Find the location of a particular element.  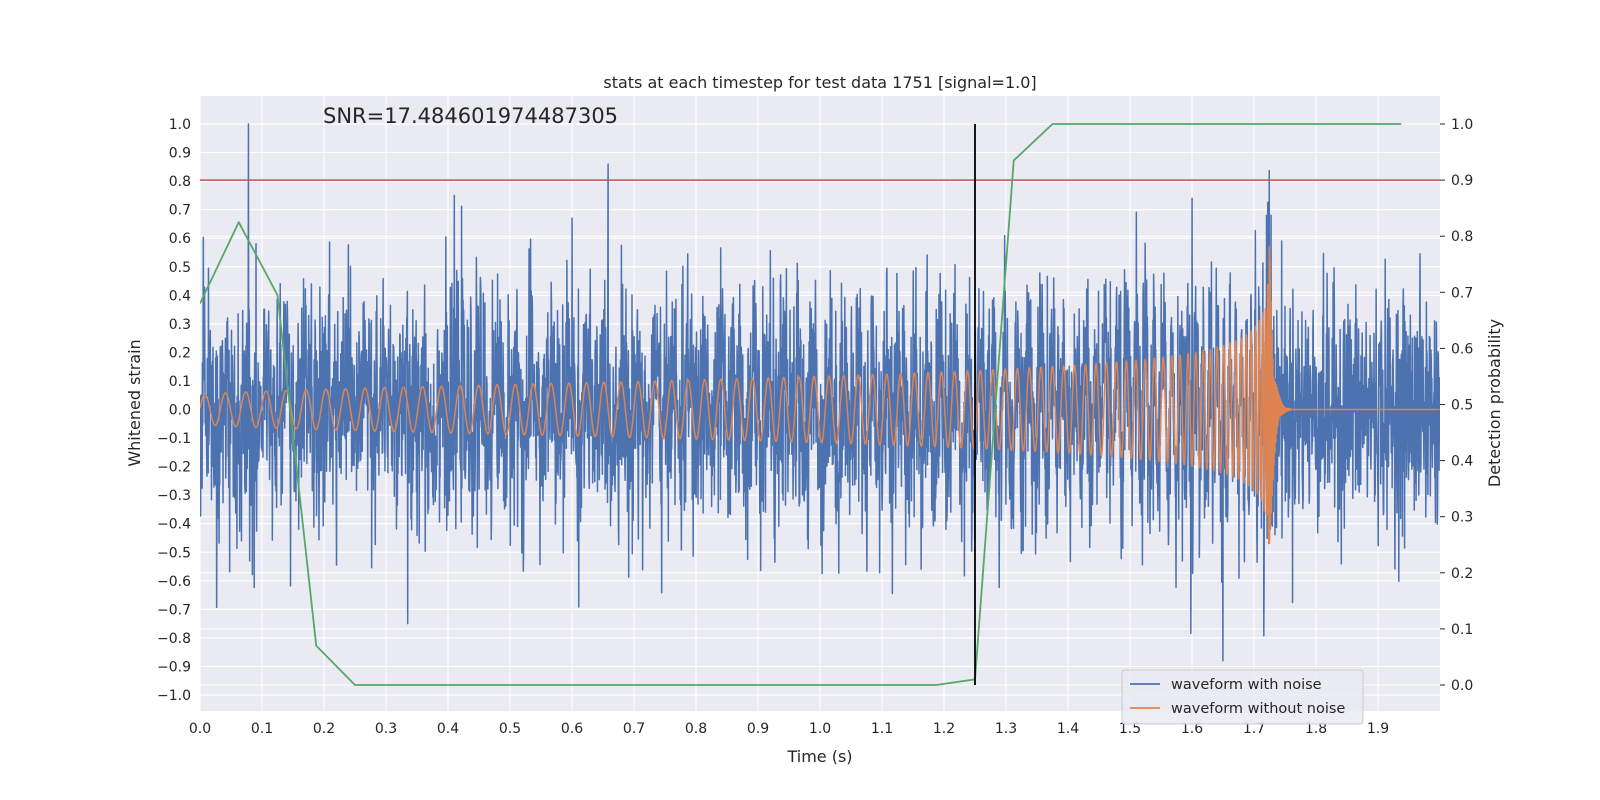

y-tick-label: −0.2 is located at coordinates (174, 468).